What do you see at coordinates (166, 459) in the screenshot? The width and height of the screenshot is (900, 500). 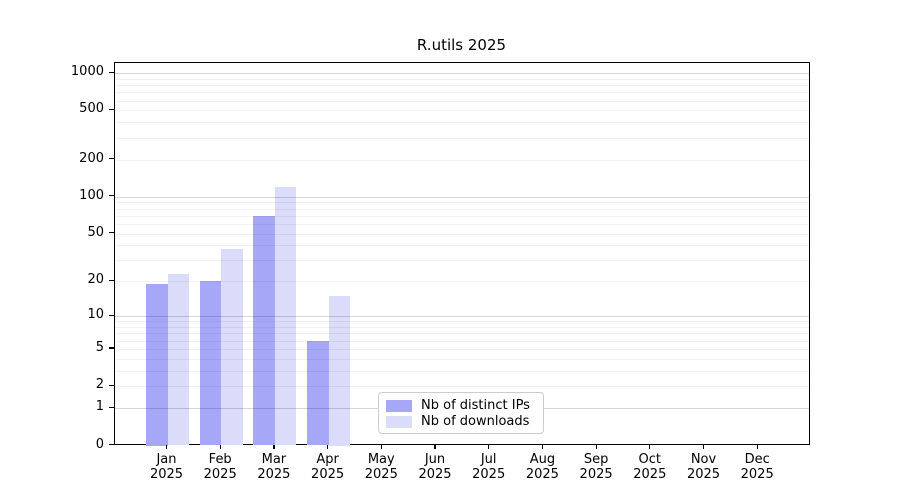 I see `x-tick-month: Jan` at bounding box center [166, 459].